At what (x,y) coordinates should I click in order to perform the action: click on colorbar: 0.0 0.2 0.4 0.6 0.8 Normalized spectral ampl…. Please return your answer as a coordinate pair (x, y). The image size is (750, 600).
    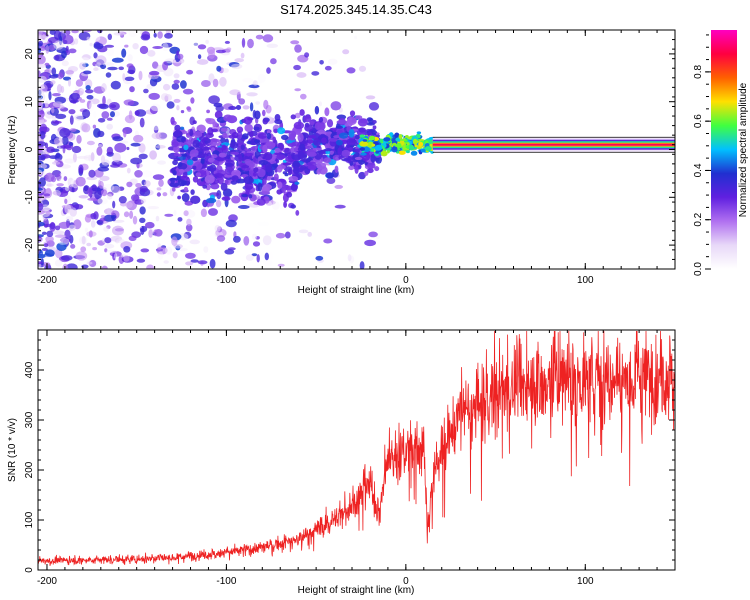
    Looking at the image, I should click on (721, 153).